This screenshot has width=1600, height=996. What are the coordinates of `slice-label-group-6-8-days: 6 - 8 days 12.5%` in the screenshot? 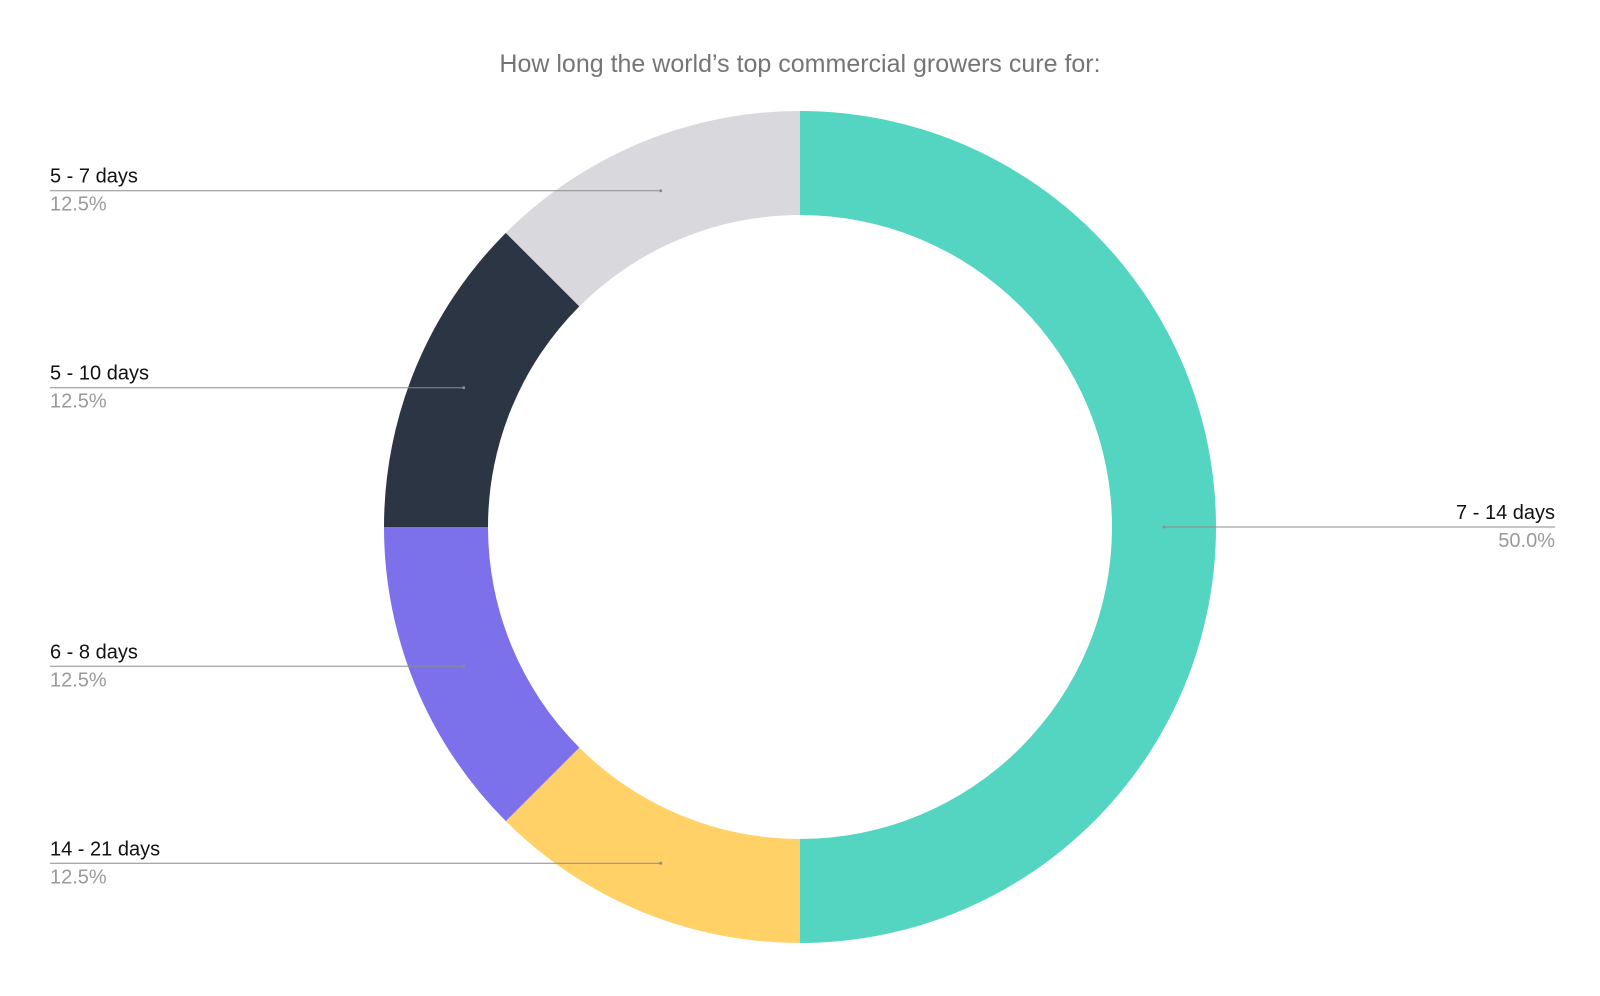 It's located at (258, 666).